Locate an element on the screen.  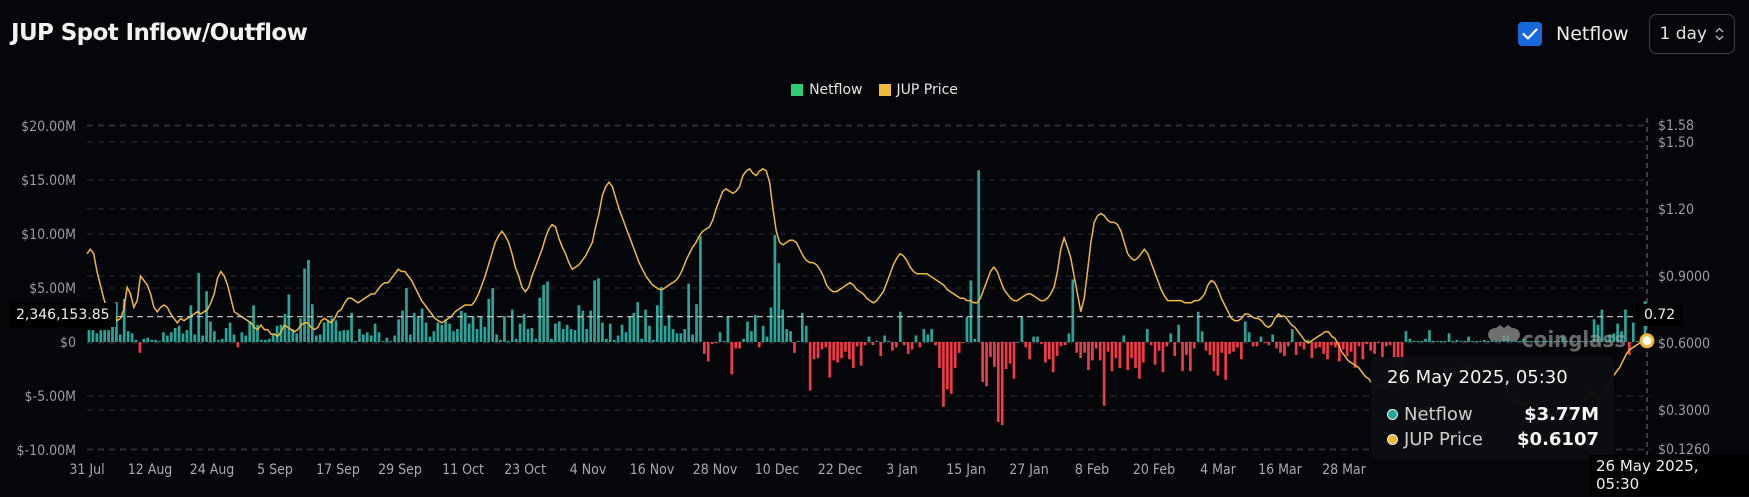
interval-select: 1 day is located at coordinates (1691, 34).